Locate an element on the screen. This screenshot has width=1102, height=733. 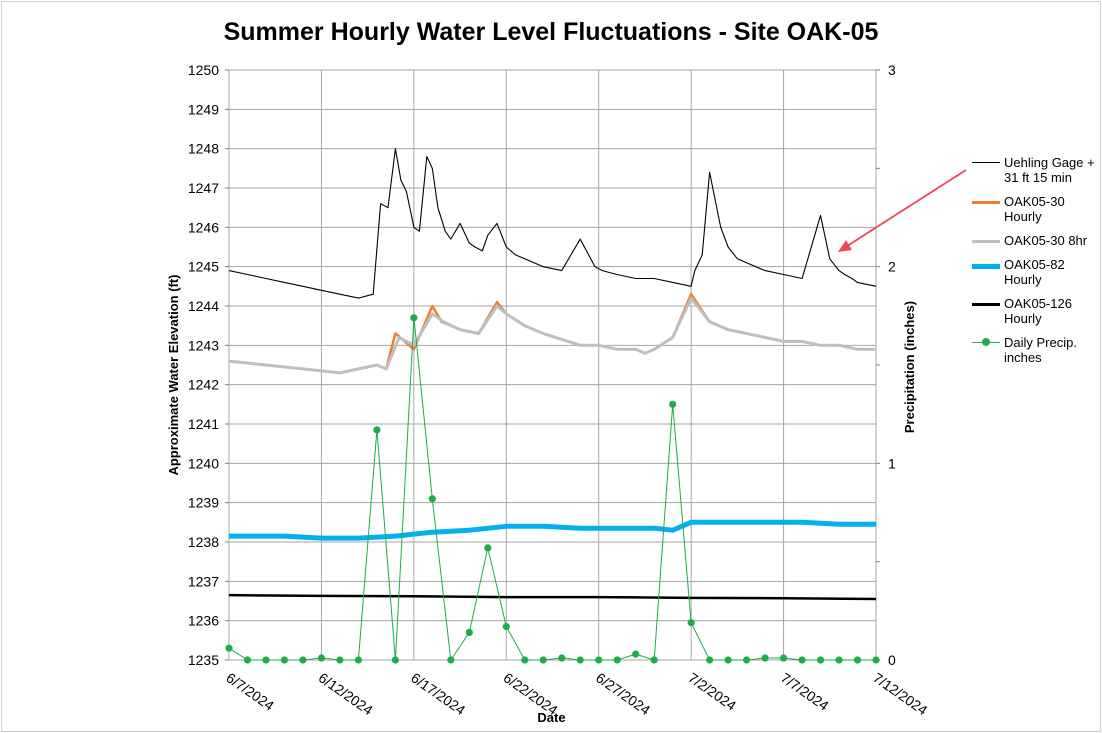
legend-label: OAK05-30 Hourly is located at coordinates (1034, 209).